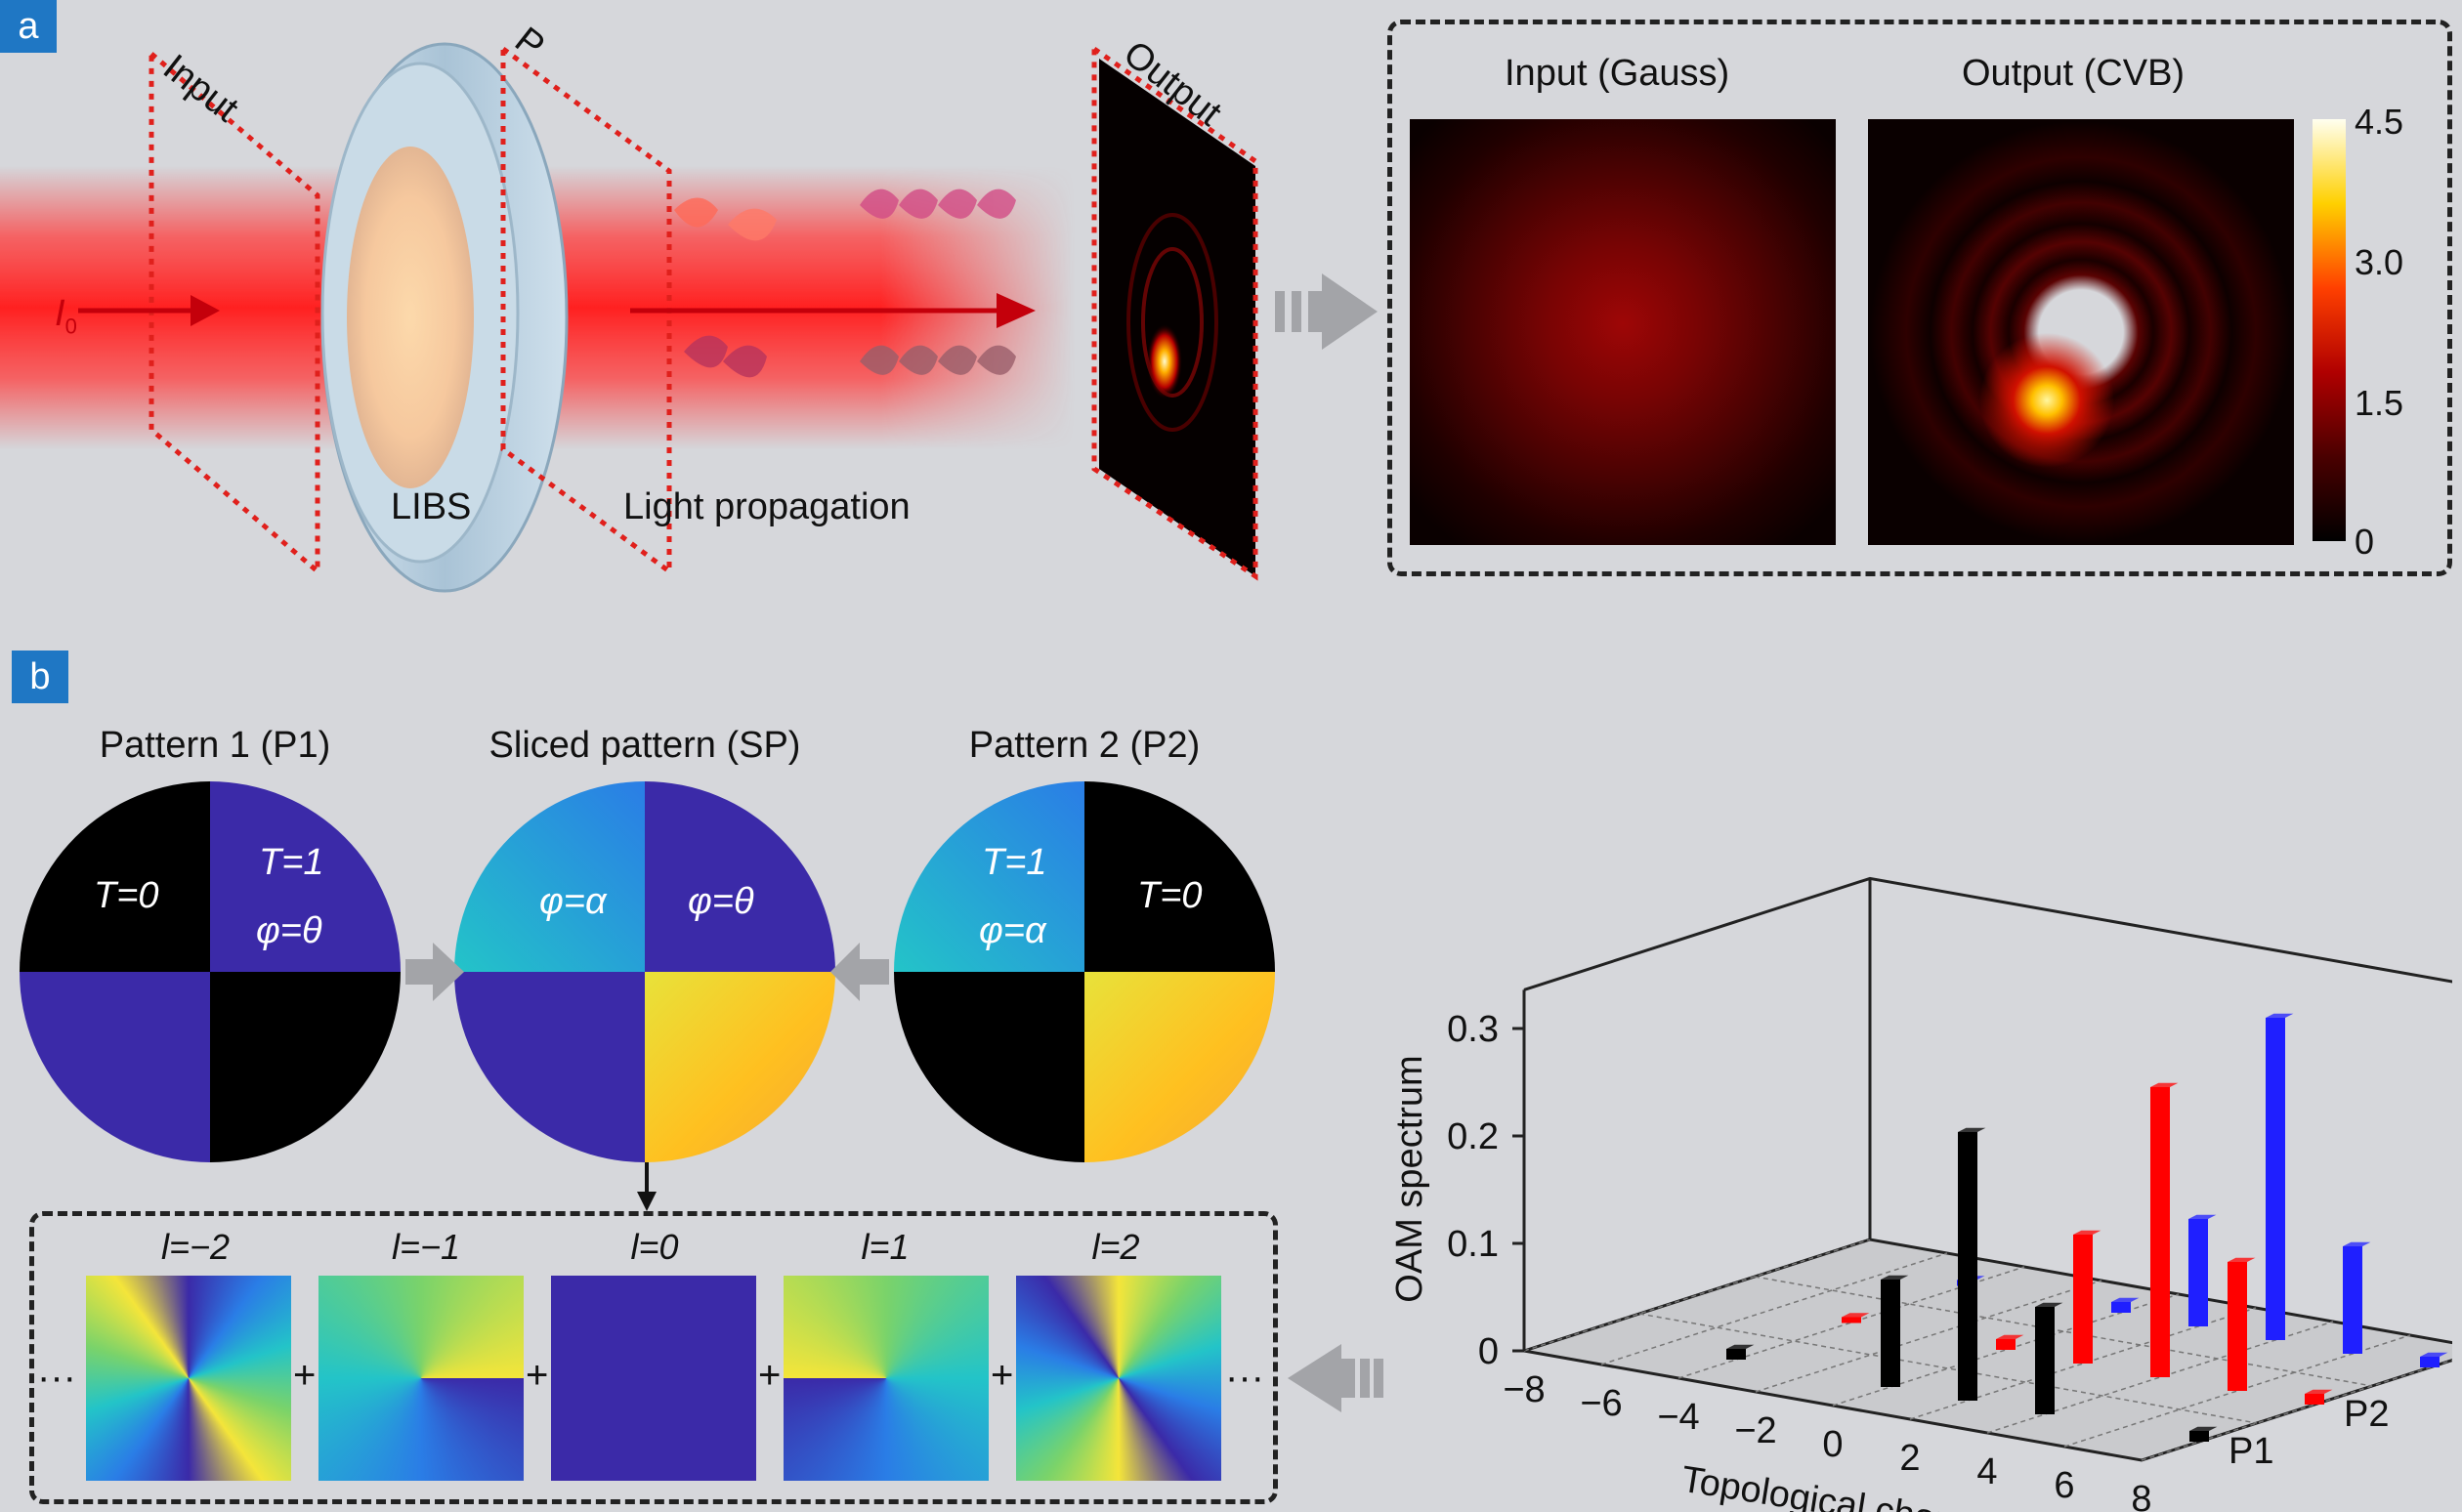 The image size is (2462, 1512). Describe the element at coordinates (886, 1378) in the screenshot. I see `mode-tile-p1` at that location.